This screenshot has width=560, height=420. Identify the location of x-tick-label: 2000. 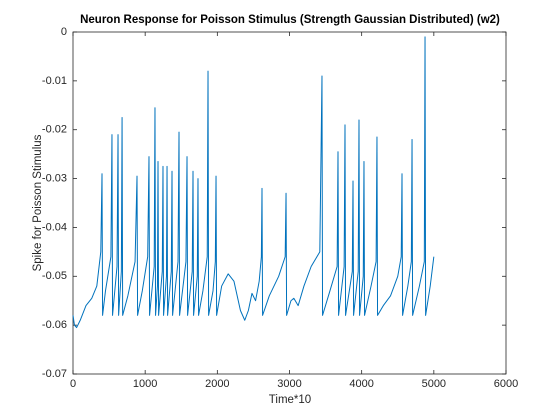
(217, 384).